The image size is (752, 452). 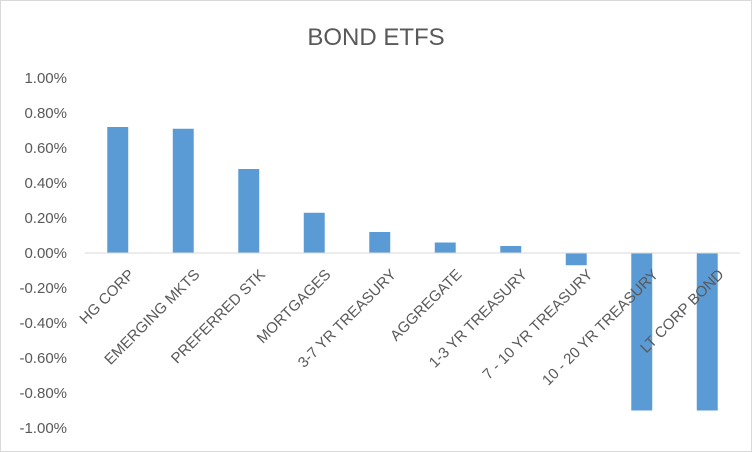 I want to click on y-tick-label: -0.20%, so click(x=43, y=288).